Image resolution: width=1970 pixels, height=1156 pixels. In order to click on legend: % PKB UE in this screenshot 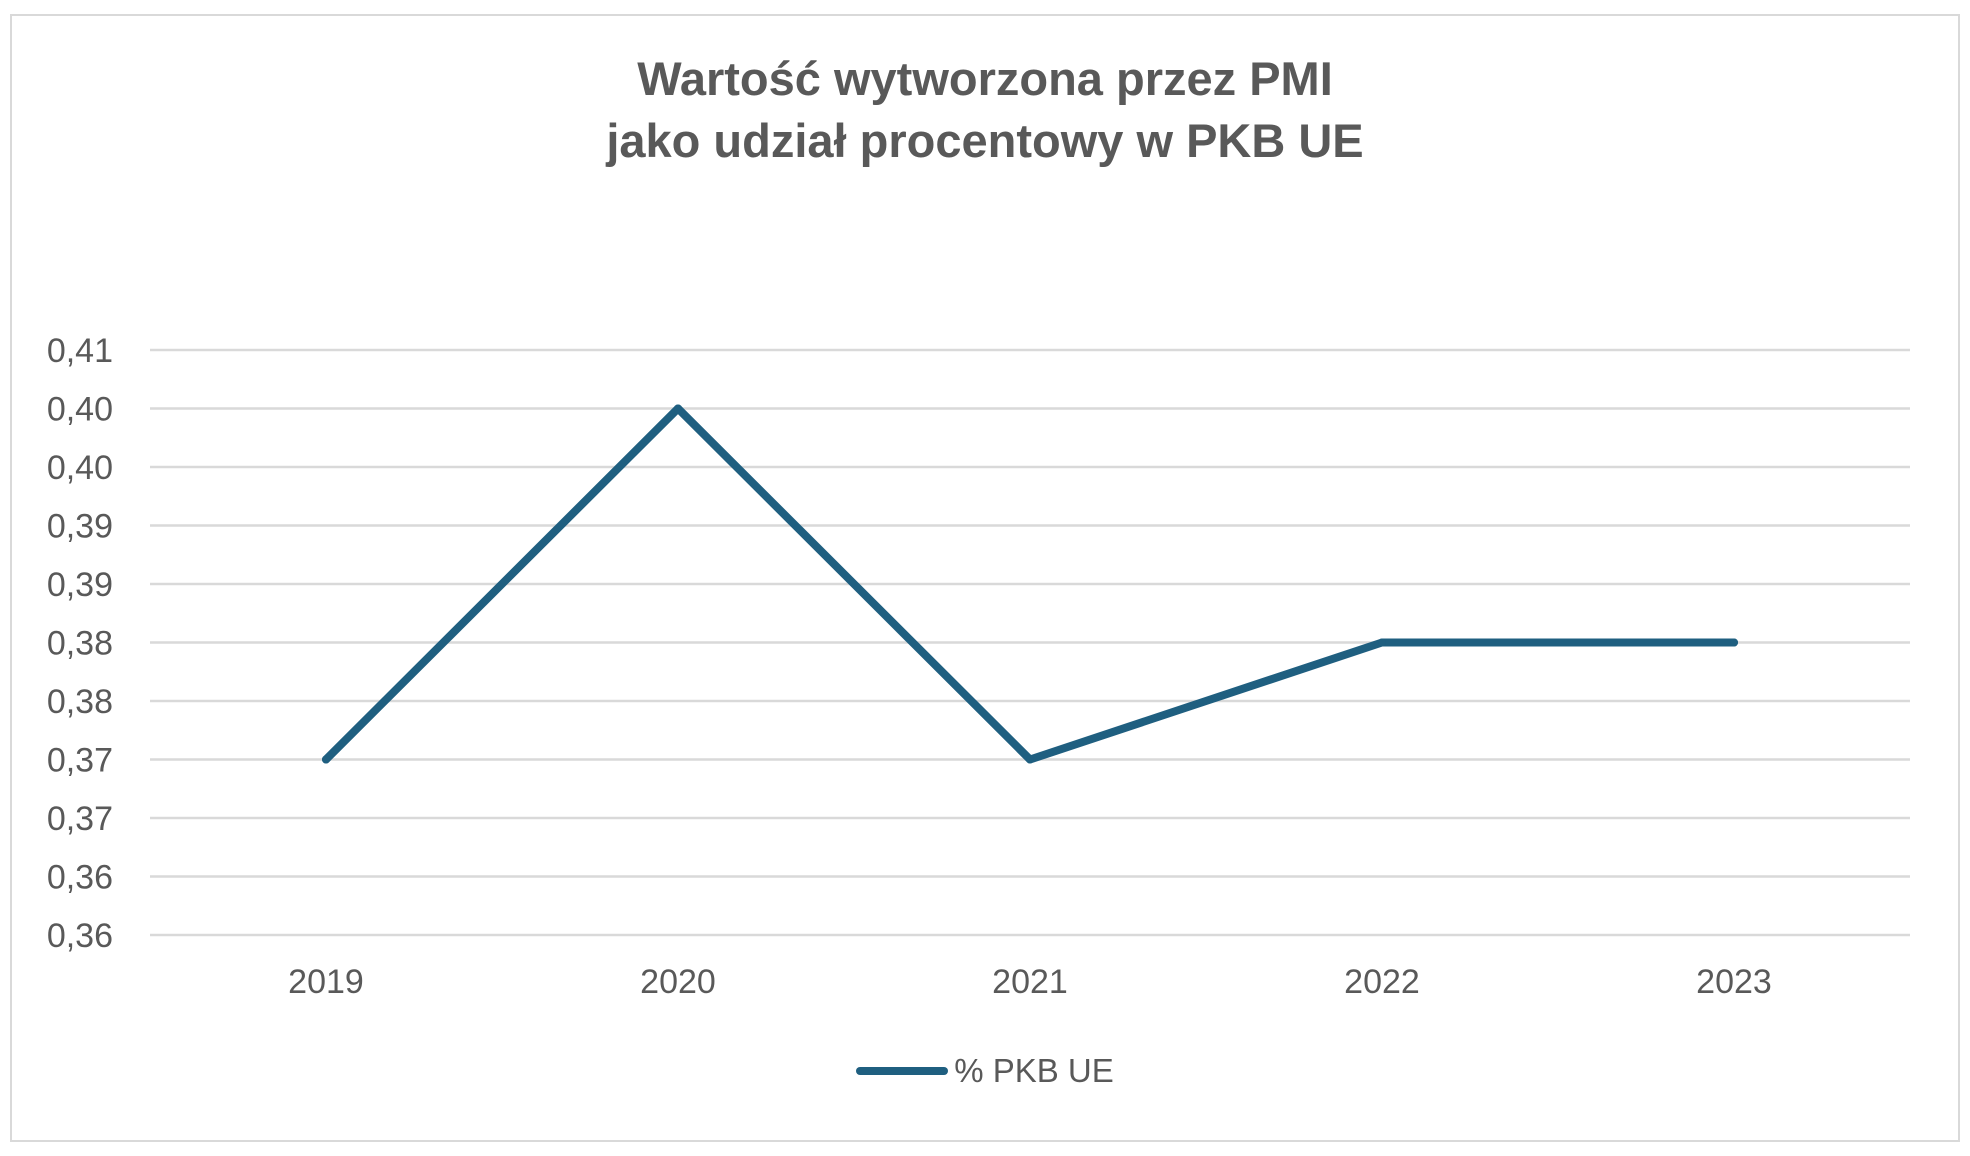, I will do `click(985, 1071)`.